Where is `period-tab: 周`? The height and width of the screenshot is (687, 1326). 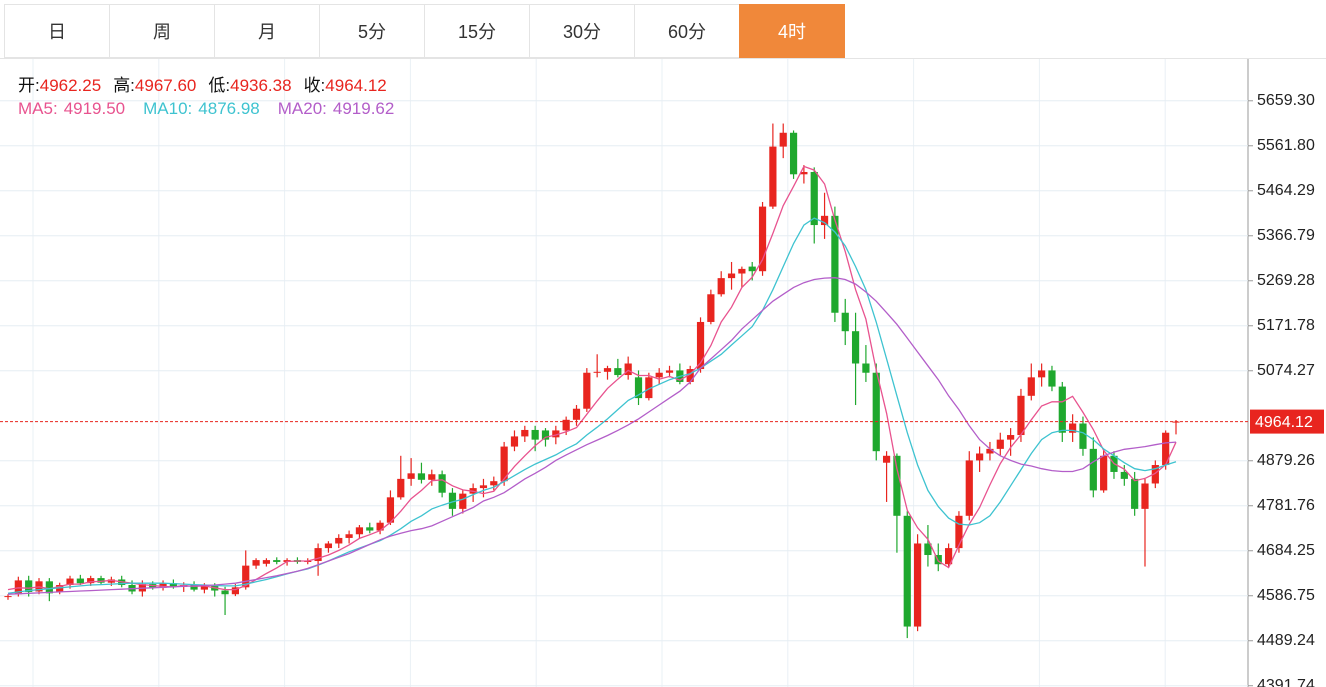
period-tab: 周 is located at coordinates (162, 31).